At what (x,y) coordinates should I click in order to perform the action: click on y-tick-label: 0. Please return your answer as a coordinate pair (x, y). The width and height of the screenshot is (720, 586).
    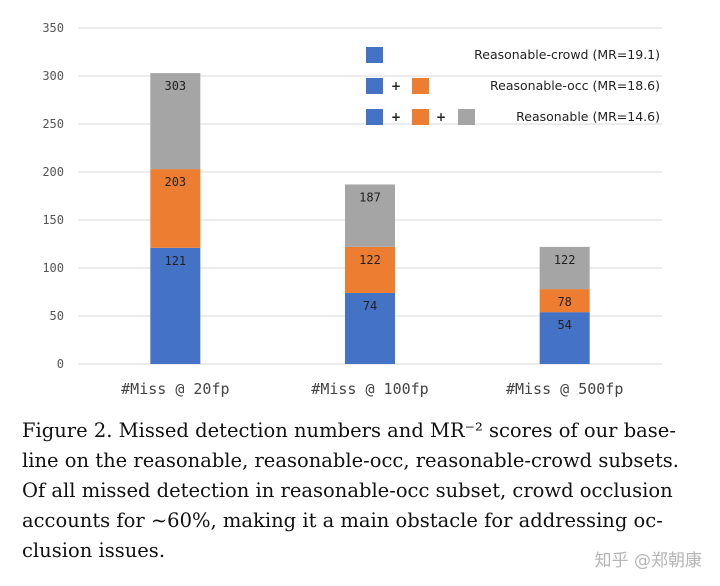
    Looking at the image, I should click on (60, 364).